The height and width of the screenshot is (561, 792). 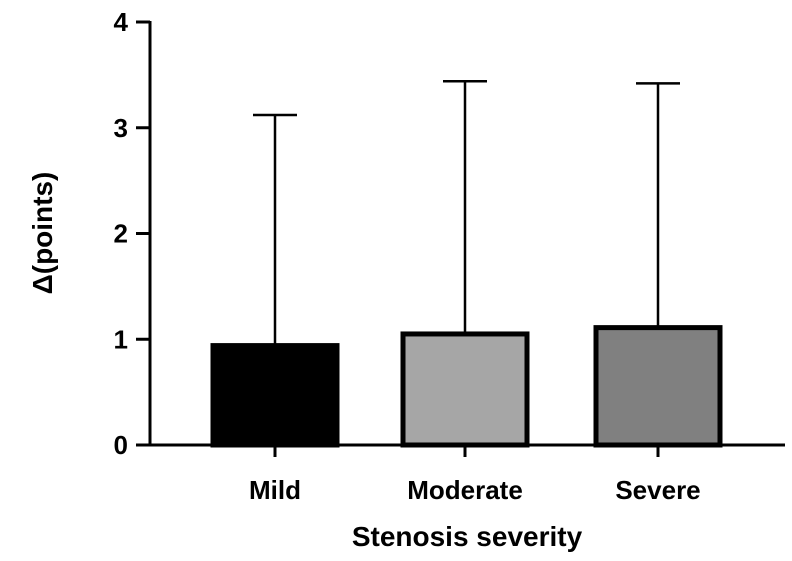 What do you see at coordinates (467, 536) in the screenshot?
I see `x-axis-title: Stenosis severity` at bounding box center [467, 536].